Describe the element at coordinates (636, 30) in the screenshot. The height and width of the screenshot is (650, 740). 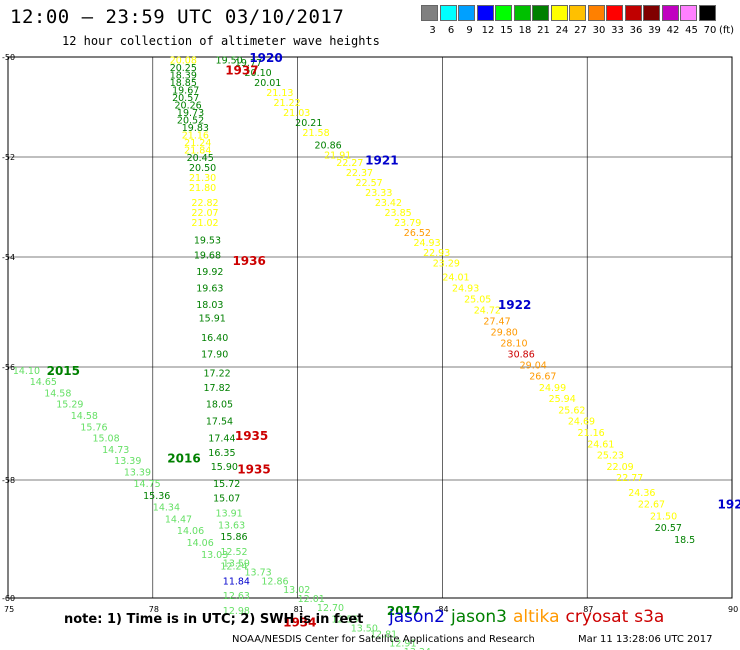
I see `scale-label-36: 36` at that location.